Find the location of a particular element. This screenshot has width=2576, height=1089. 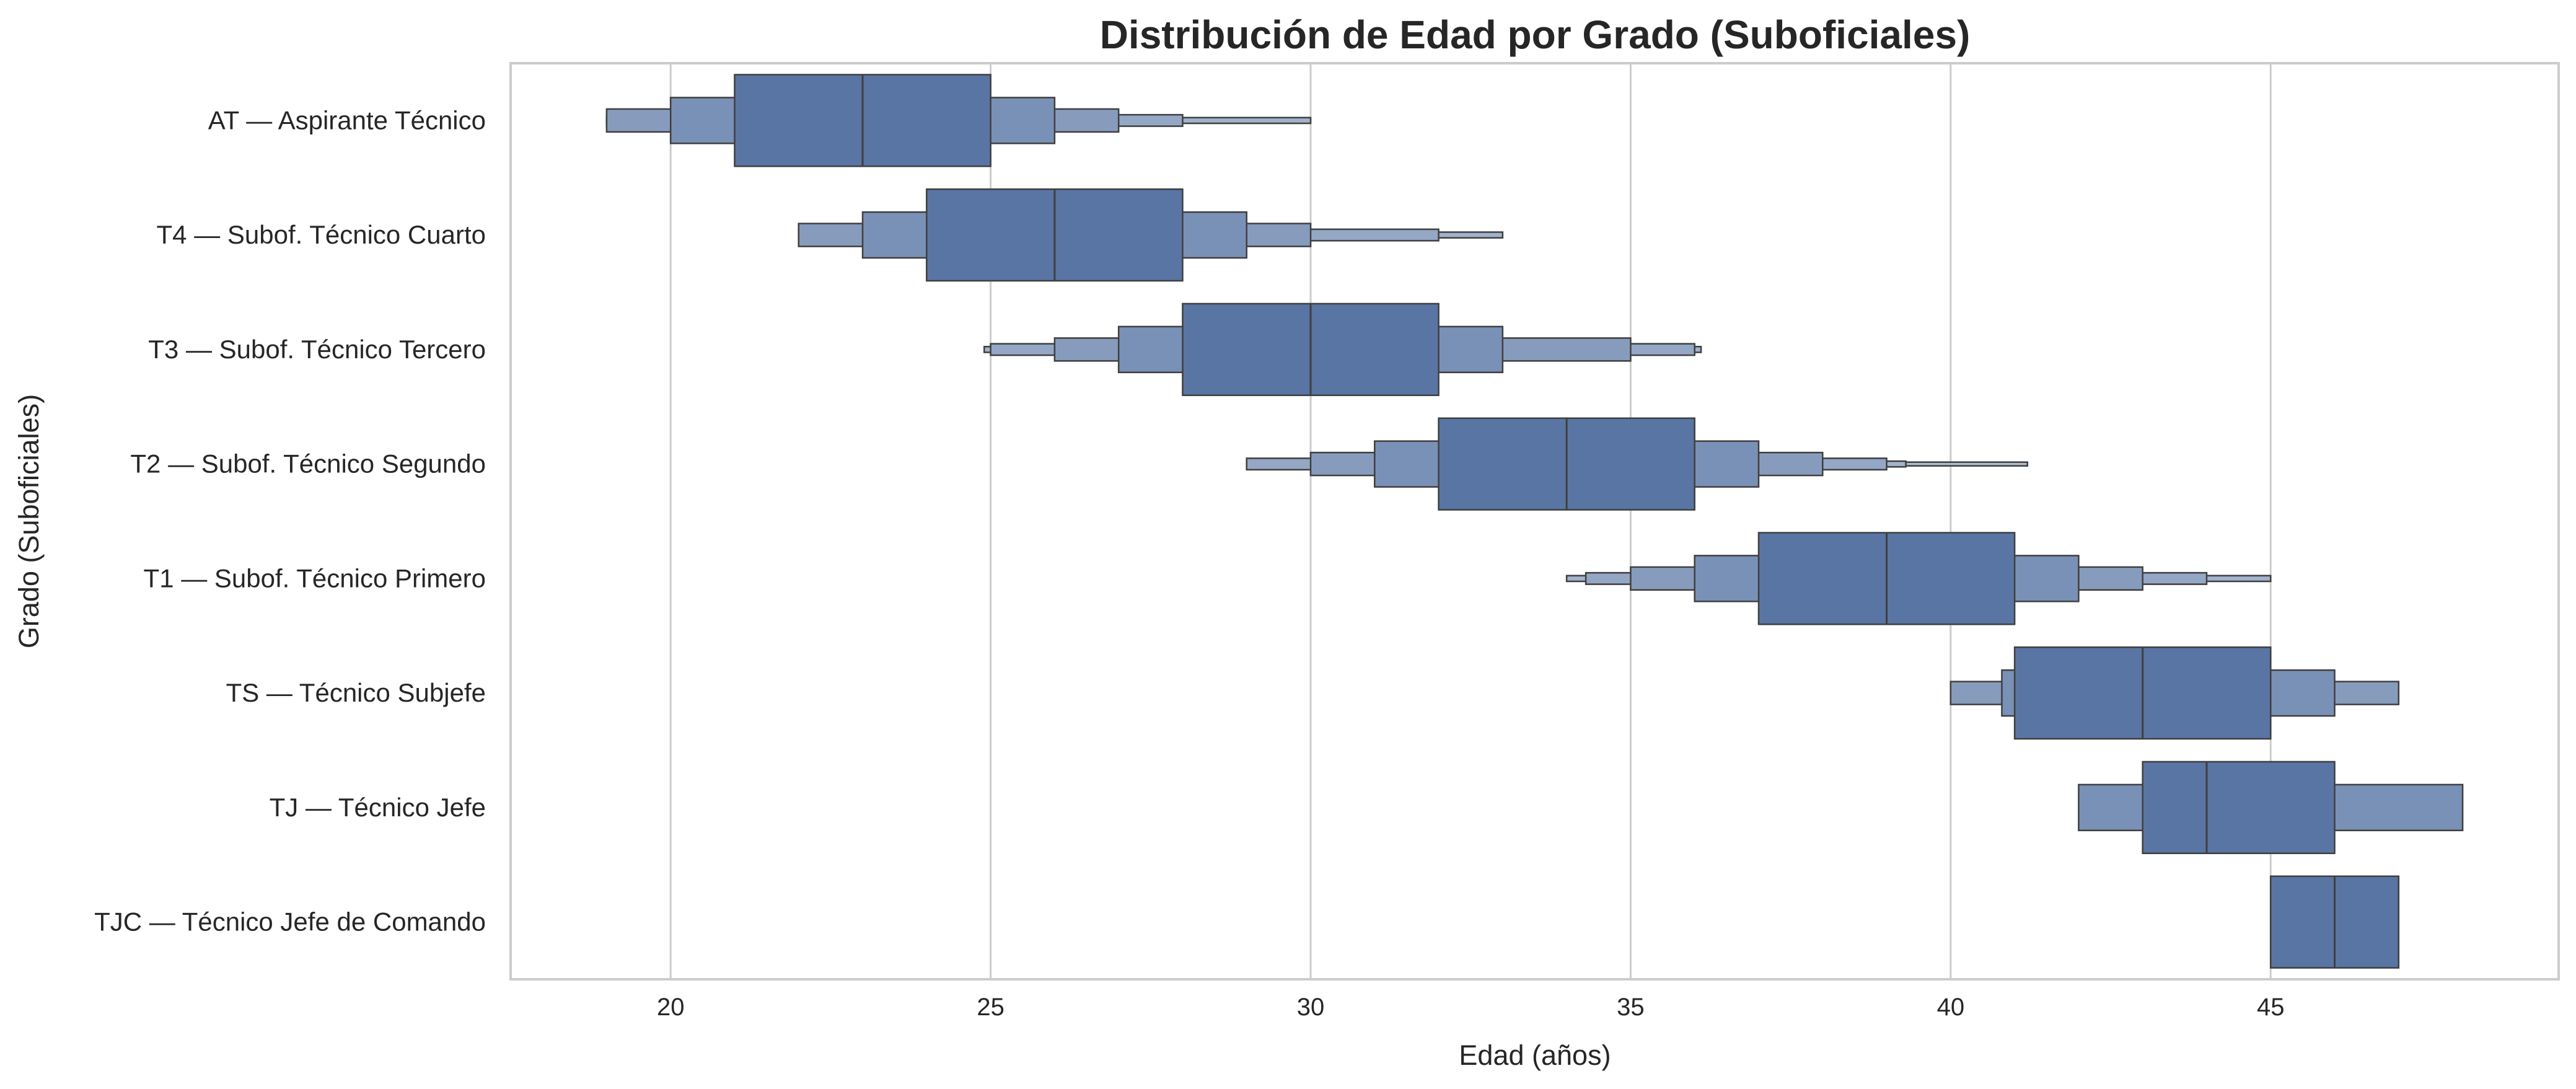

category-label-7: TJC — Técnico Jefe de Comando is located at coordinates (290, 922).